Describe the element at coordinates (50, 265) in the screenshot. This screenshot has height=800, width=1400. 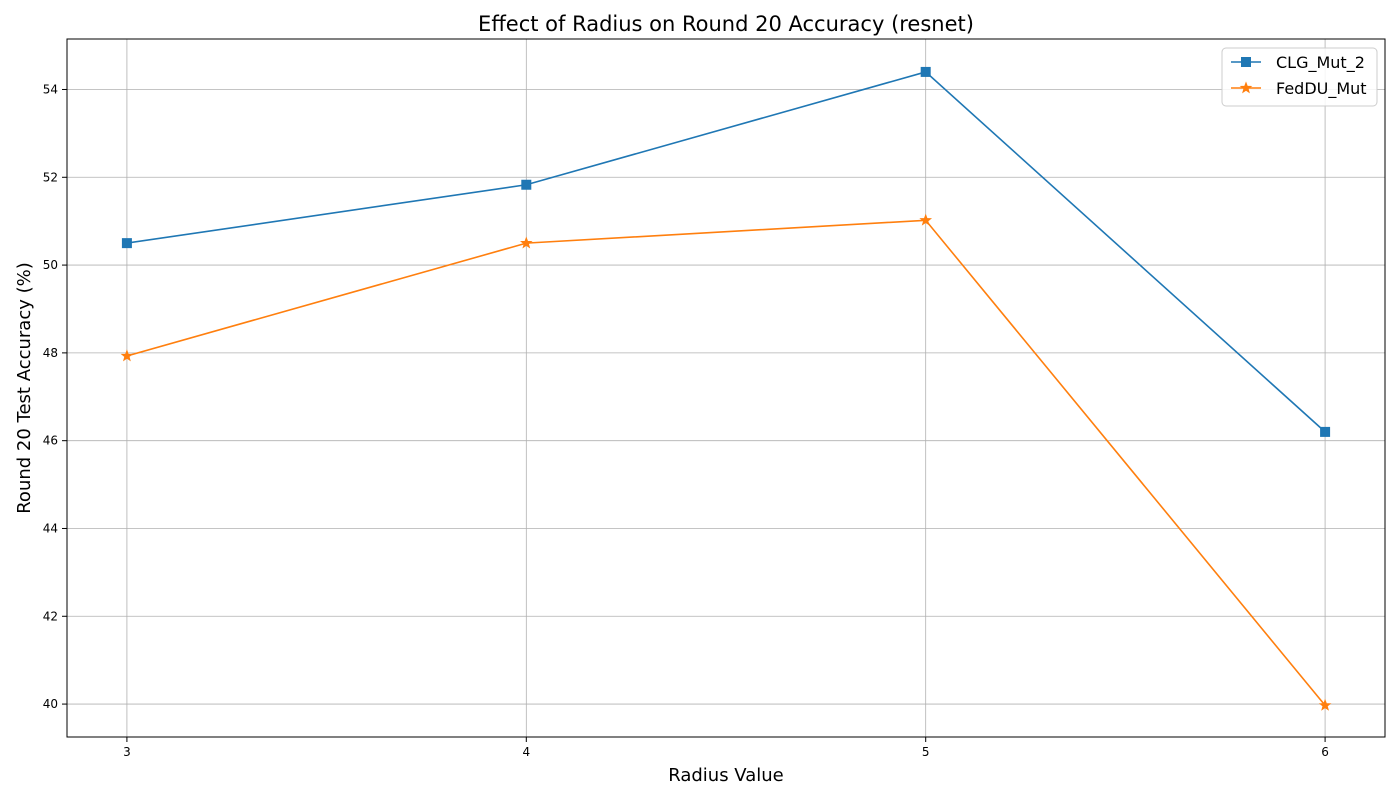
I see `y-tick-label: 50` at that location.